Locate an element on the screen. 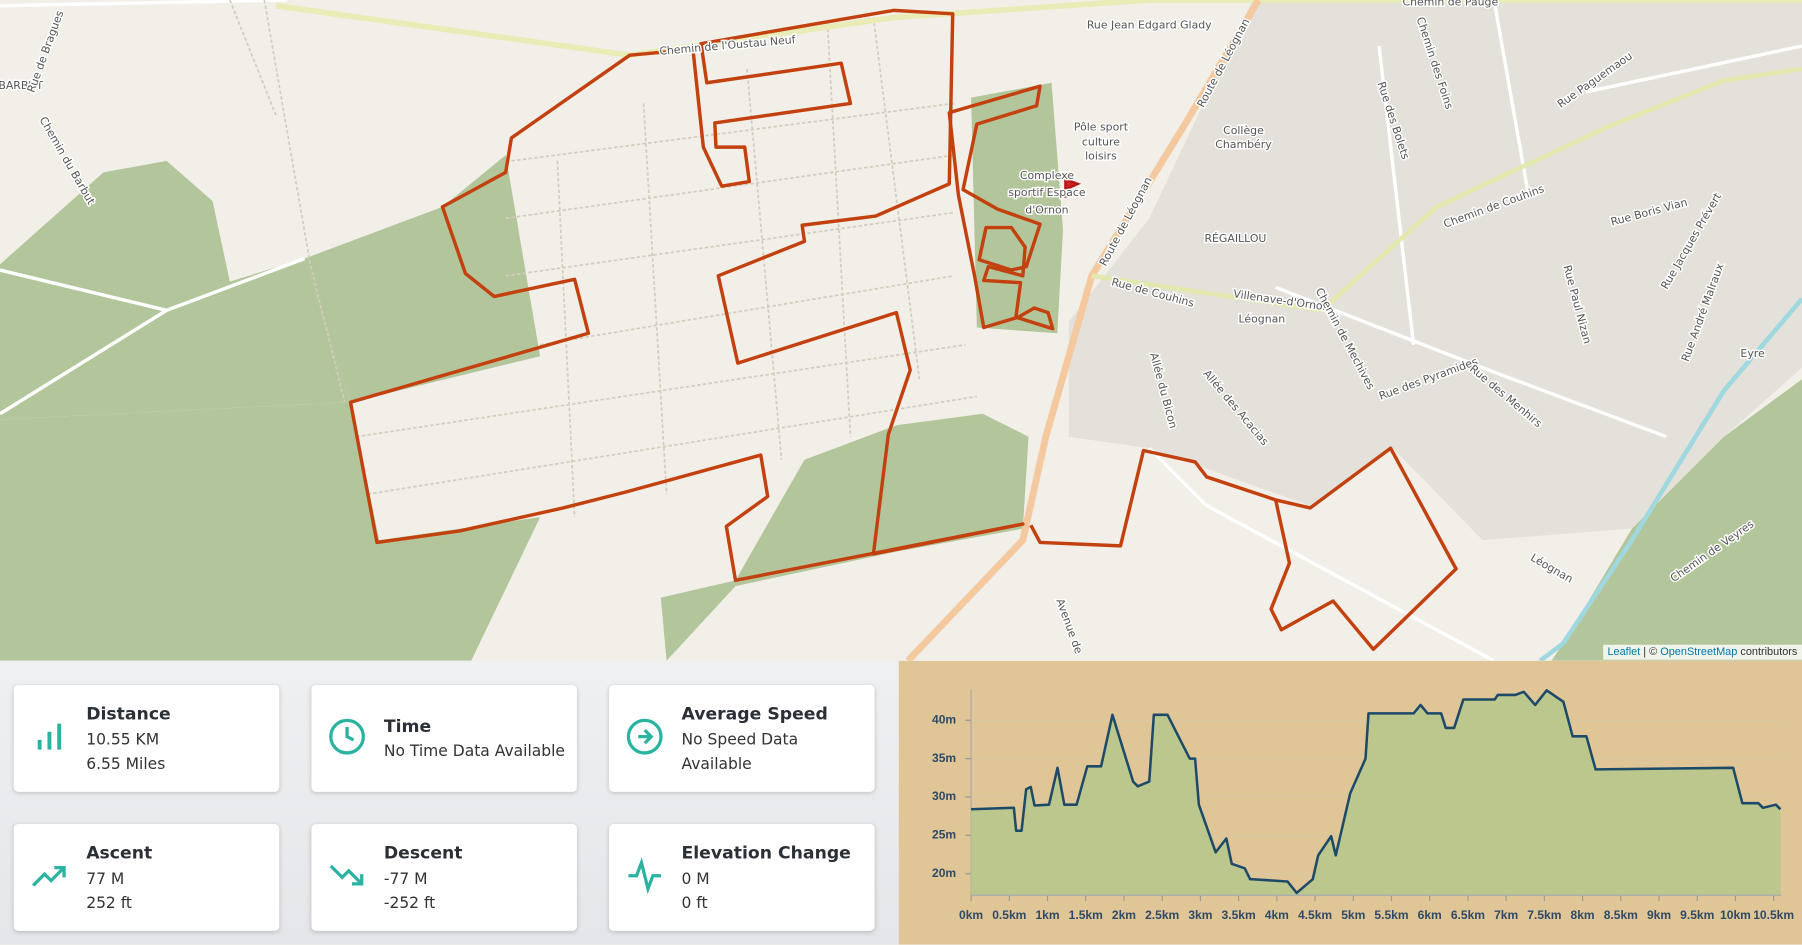 Image resolution: width=1802 pixels, height=945 pixels. attribution-suffix: contributors is located at coordinates (1769, 652).